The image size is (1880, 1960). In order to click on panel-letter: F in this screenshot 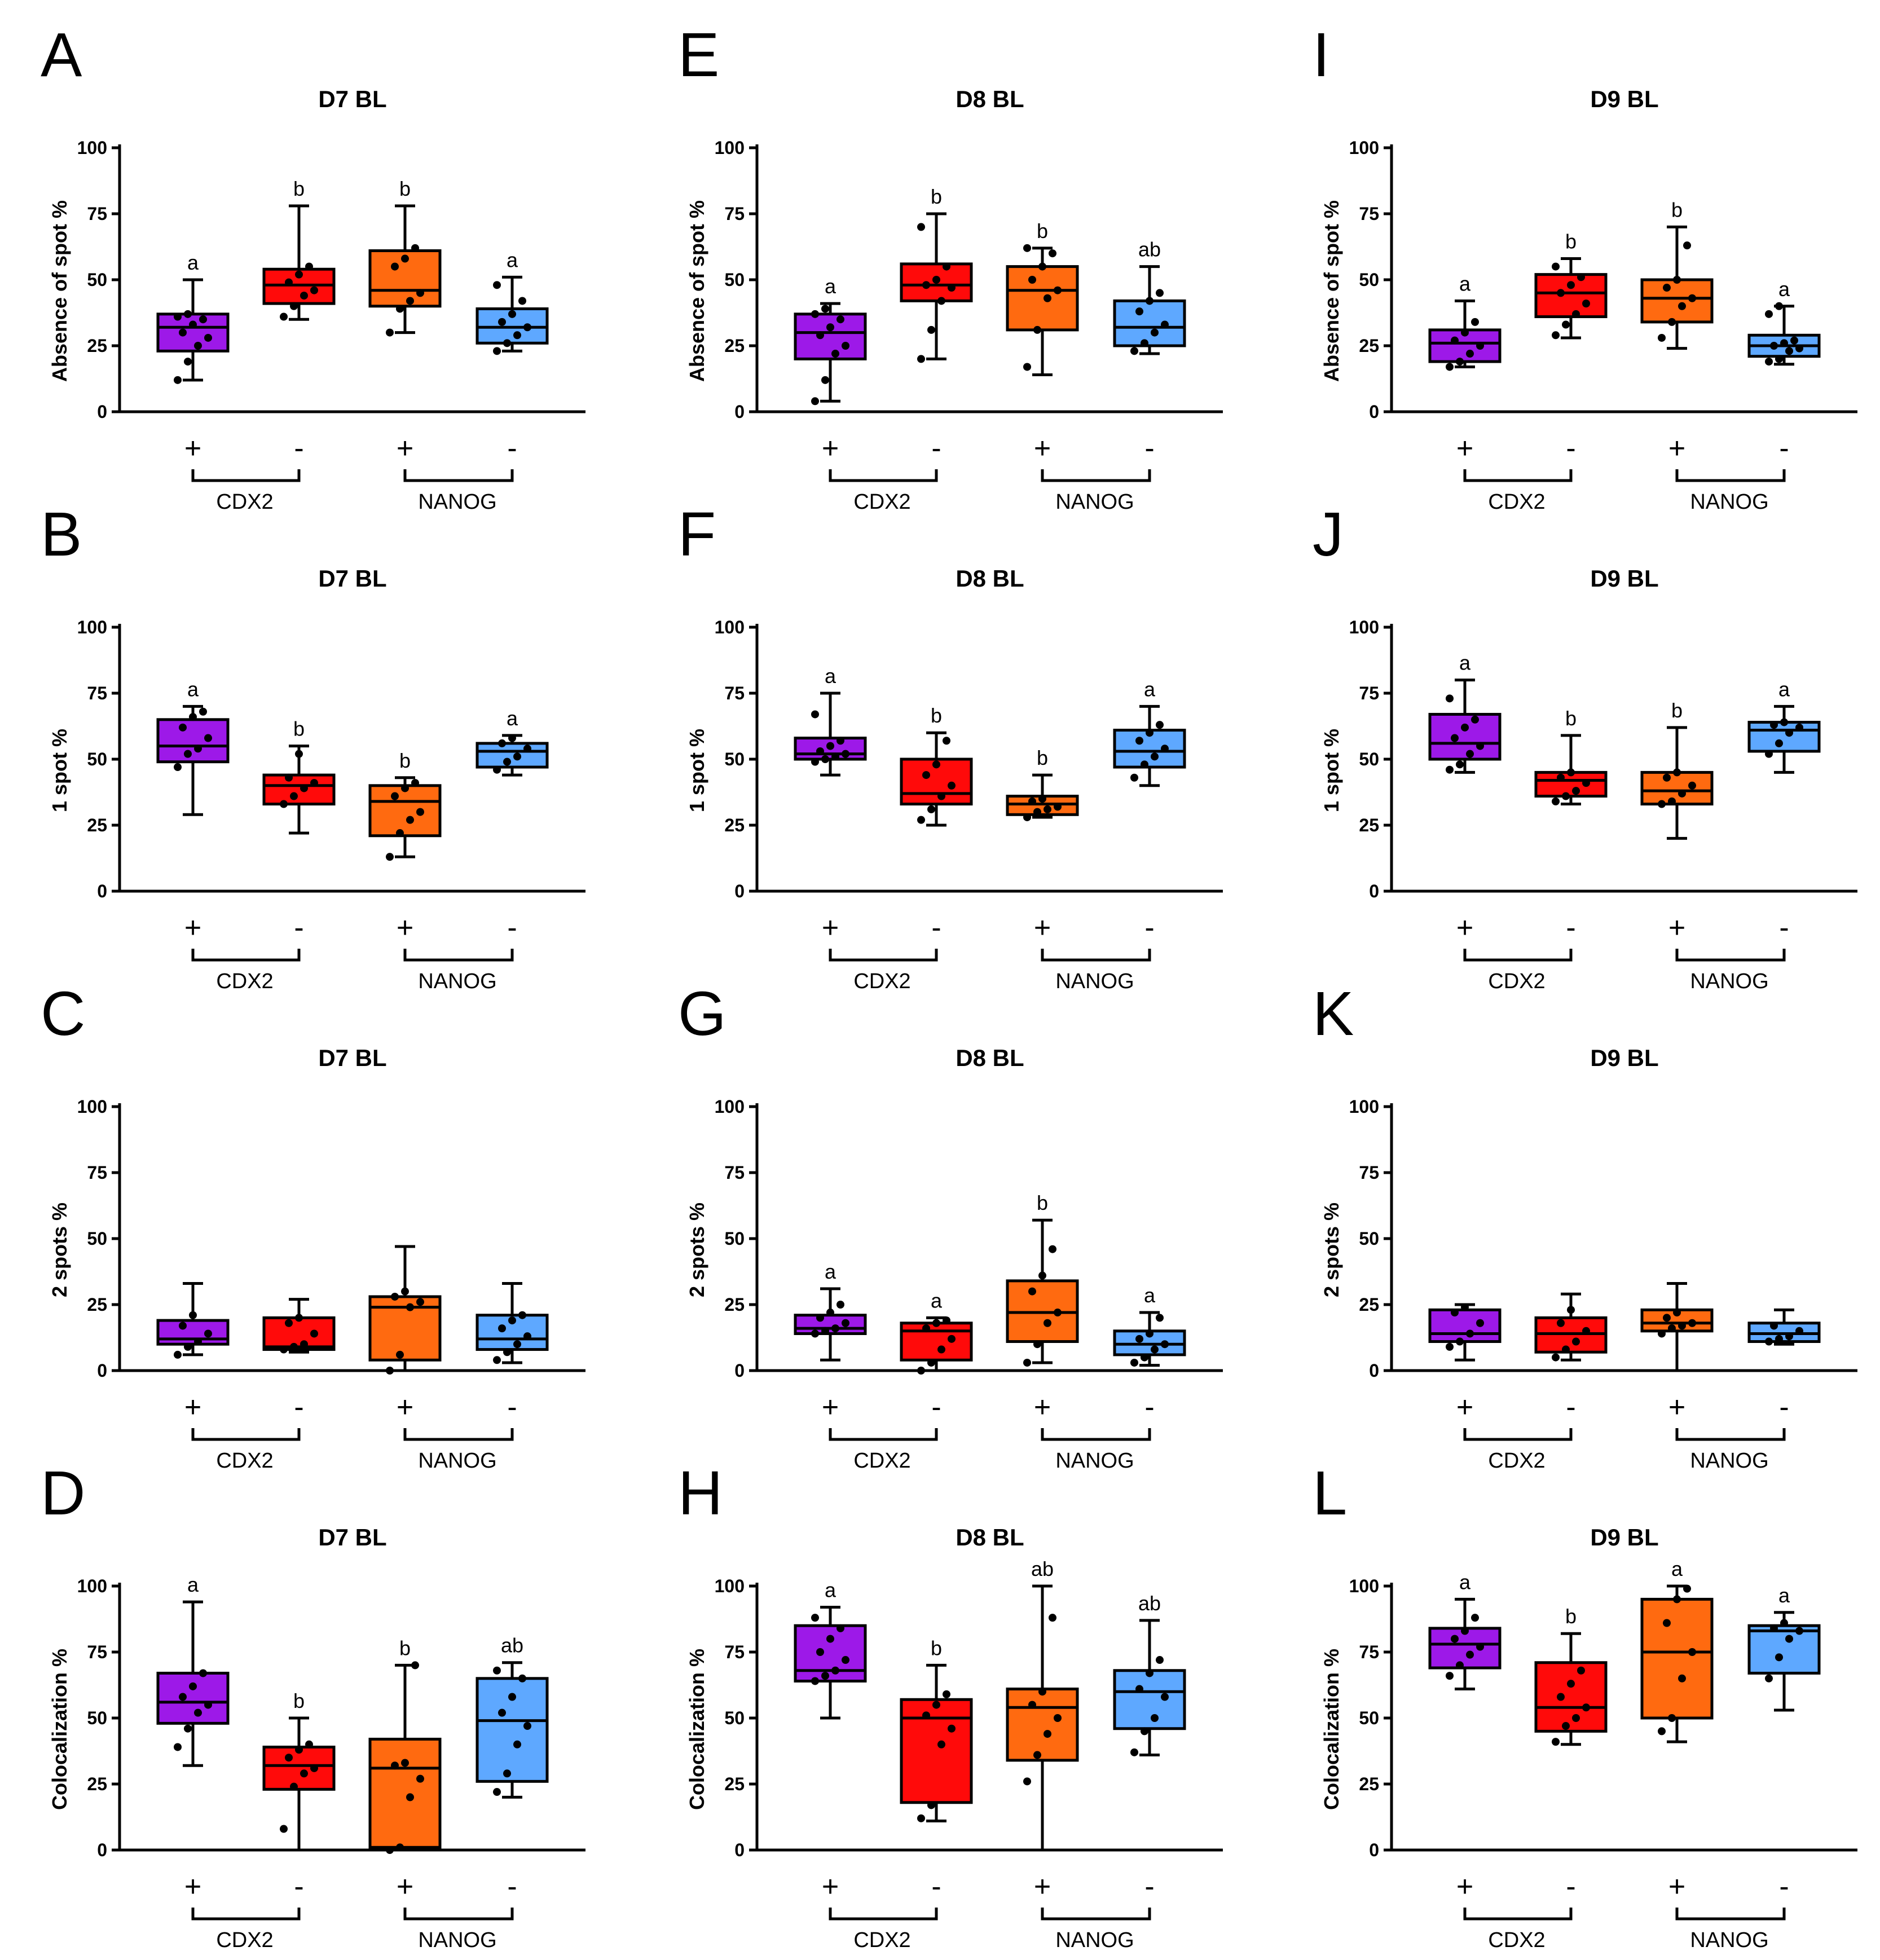, I will do `click(697, 534)`.